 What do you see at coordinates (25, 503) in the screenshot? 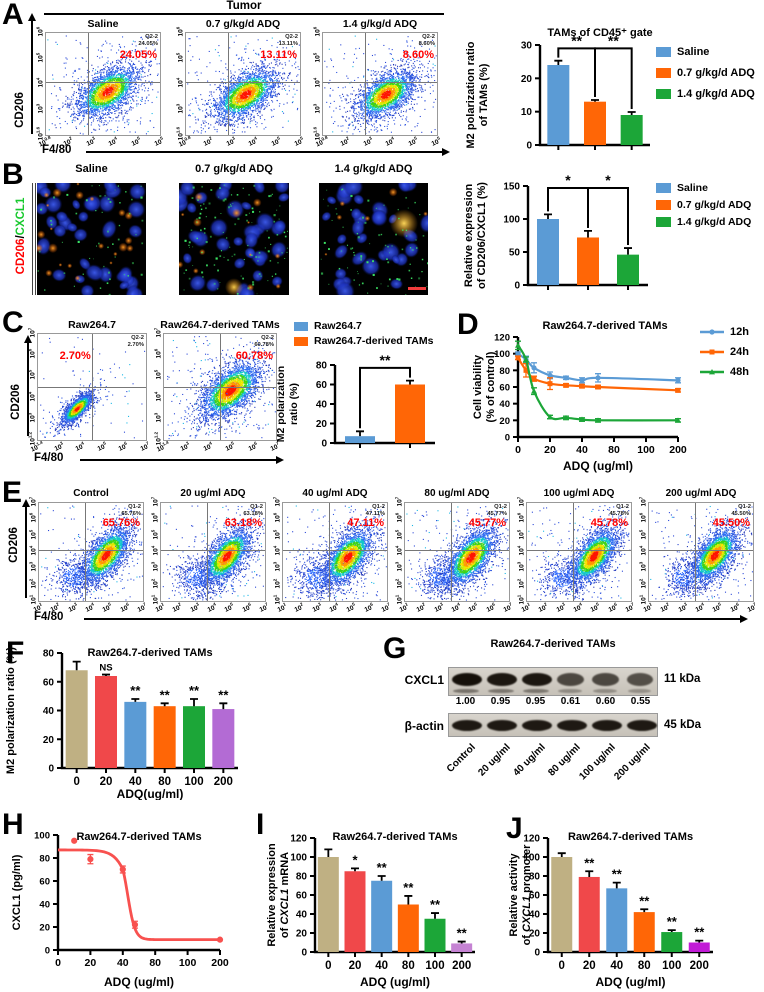
I see `panel-e-y-axis-arrowhead-icon` at bounding box center [25, 503].